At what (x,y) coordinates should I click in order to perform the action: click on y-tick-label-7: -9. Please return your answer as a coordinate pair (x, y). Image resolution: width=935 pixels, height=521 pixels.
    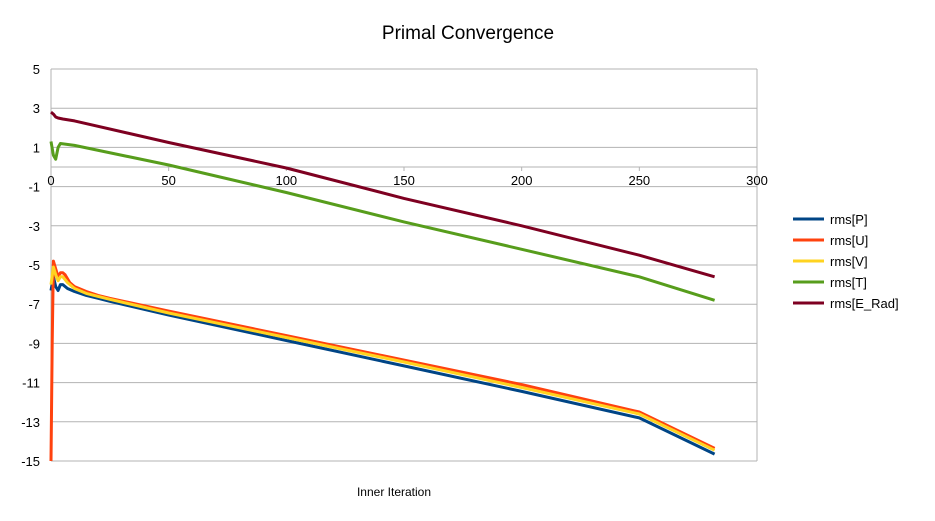
    Looking at the image, I should click on (34, 343).